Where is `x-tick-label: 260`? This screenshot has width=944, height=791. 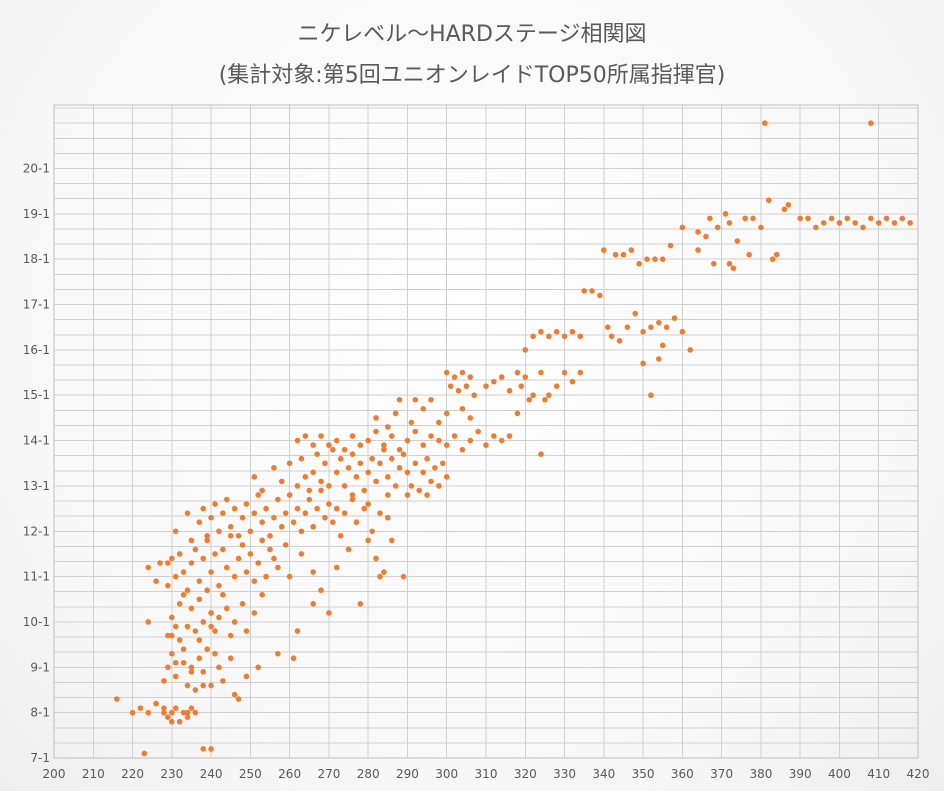
x-tick-label: 260 is located at coordinates (289, 774).